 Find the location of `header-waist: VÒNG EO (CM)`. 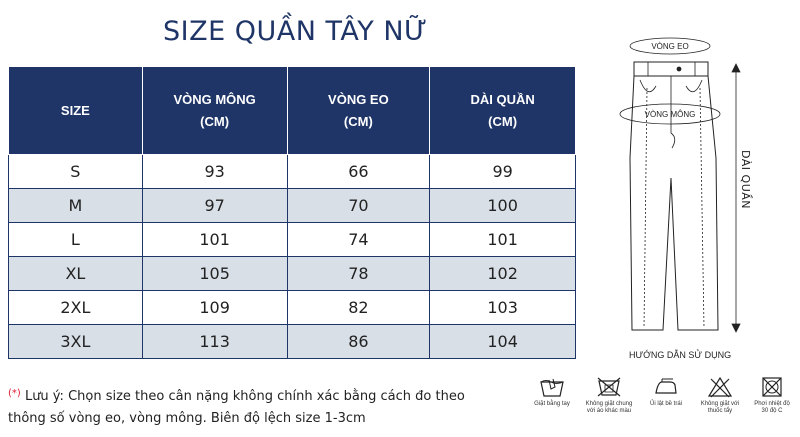

header-waist: VÒNG EO (CM) is located at coordinates (358, 110).